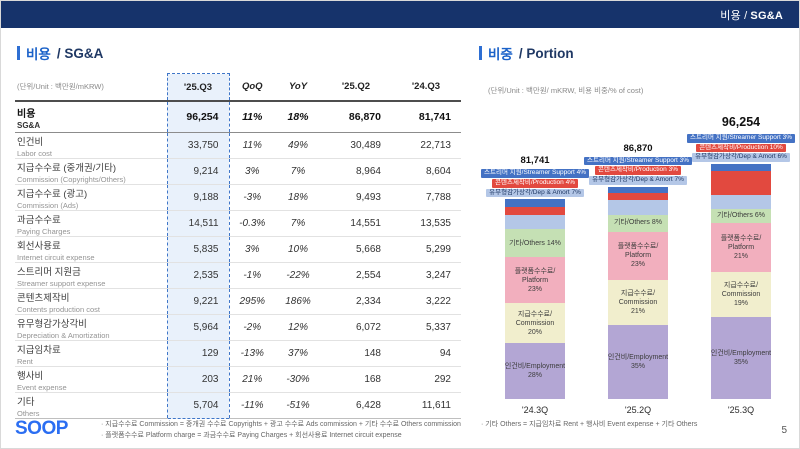 Image resolution: width=800 pixels, height=449 pixels. What do you see at coordinates (740, 362) in the screenshot?
I see `segment-label: 35%` at bounding box center [740, 362].